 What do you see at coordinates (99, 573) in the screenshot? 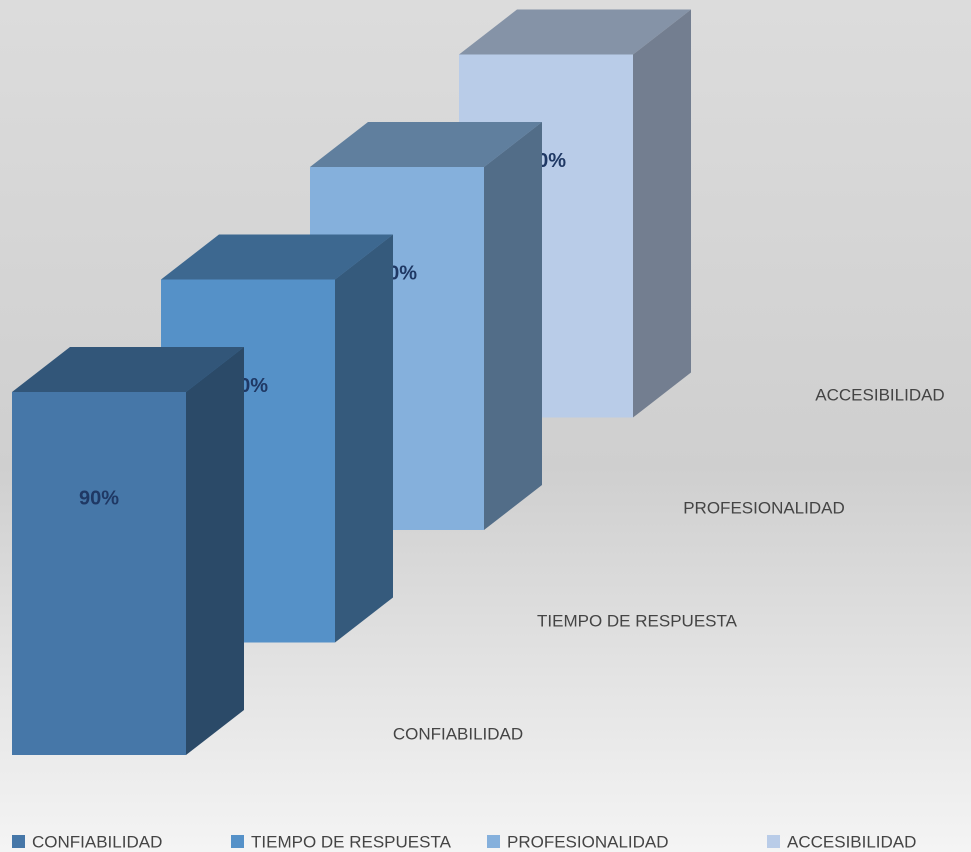
I see `bar` at bounding box center [99, 573].